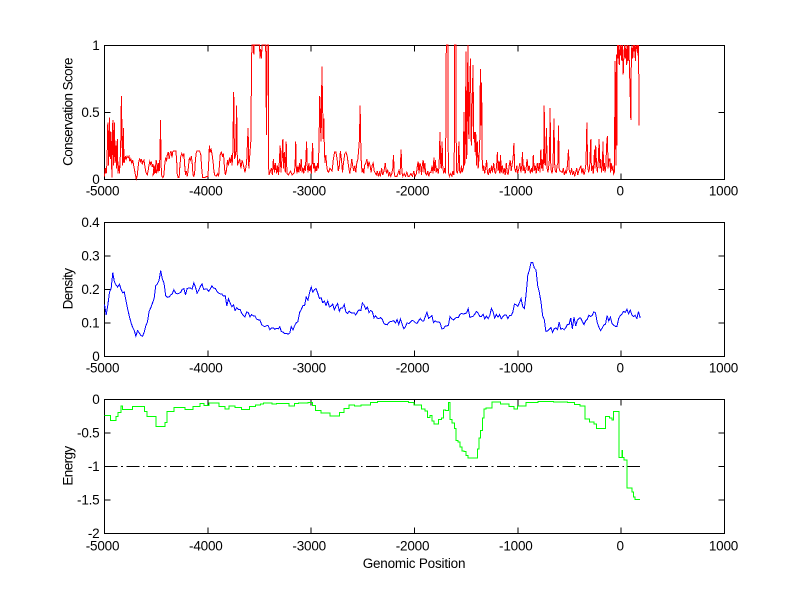 The width and height of the screenshot is (800, 599). Describe the element at coordinates (88, 500) in the screenshot. I see `svg-text: -1.5` at that location.